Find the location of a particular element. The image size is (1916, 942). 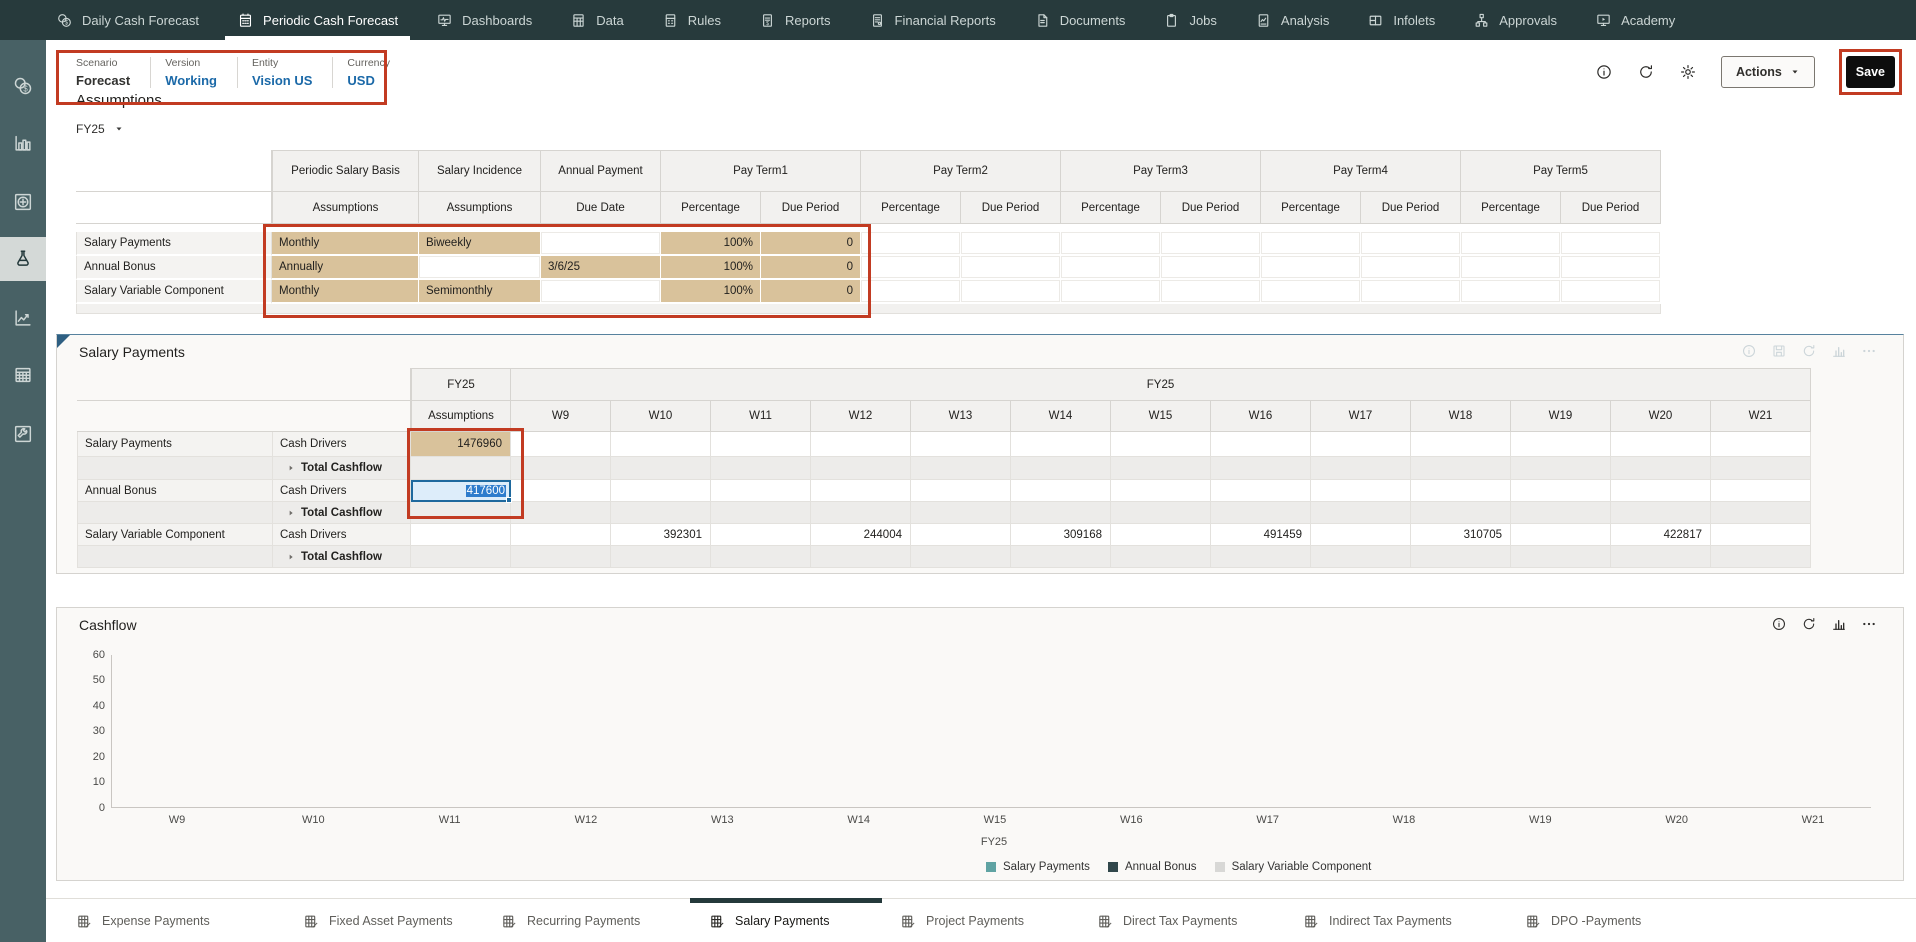

chart-icon is located at coordinates (1839, 351).